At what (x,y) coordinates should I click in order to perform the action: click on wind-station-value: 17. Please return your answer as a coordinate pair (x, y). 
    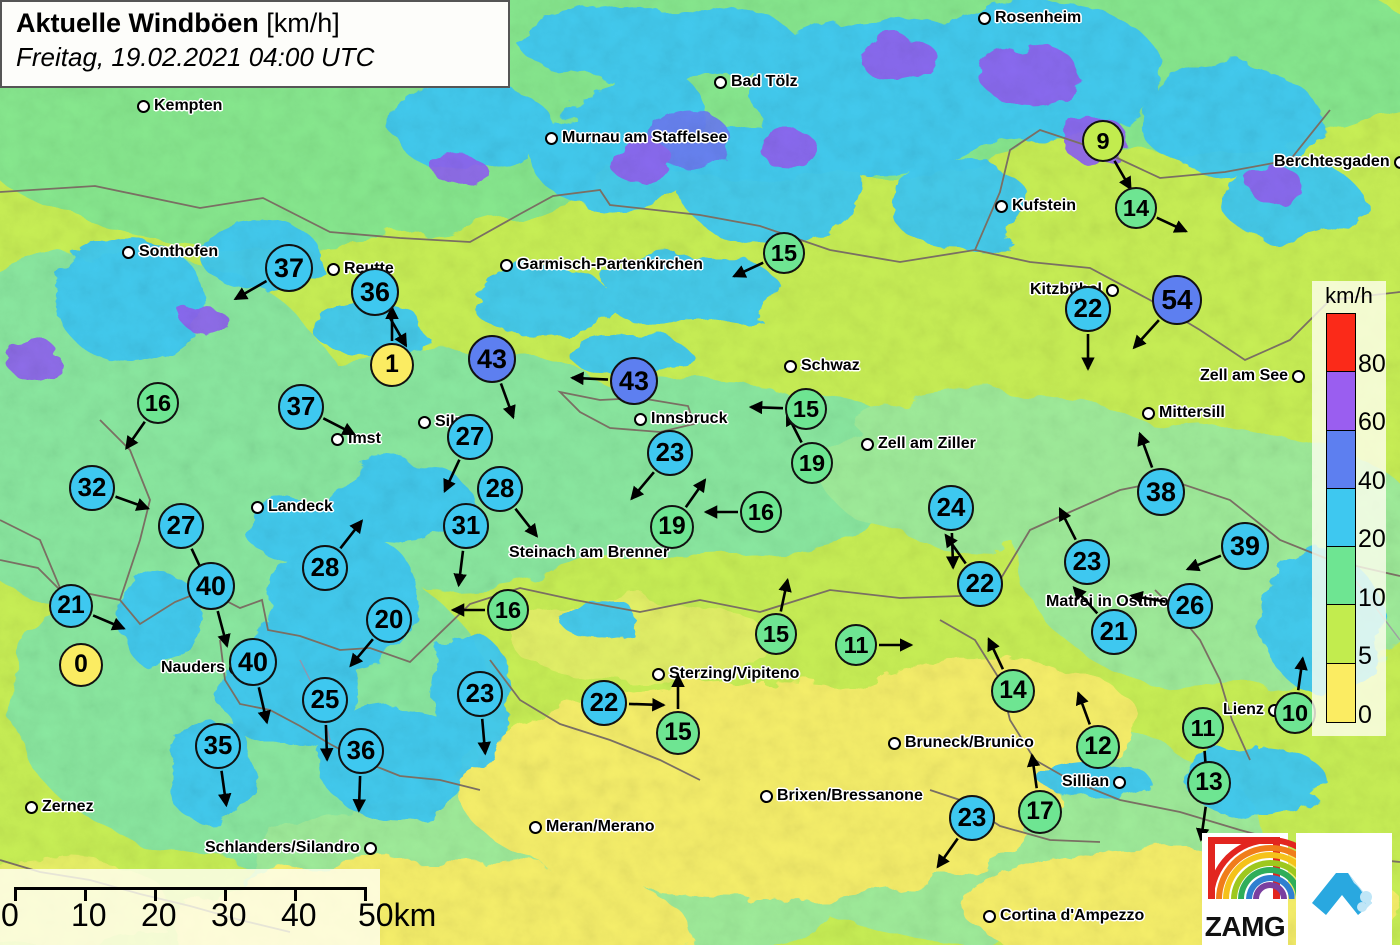
    Looking at the image, I should click on (1040, 812).